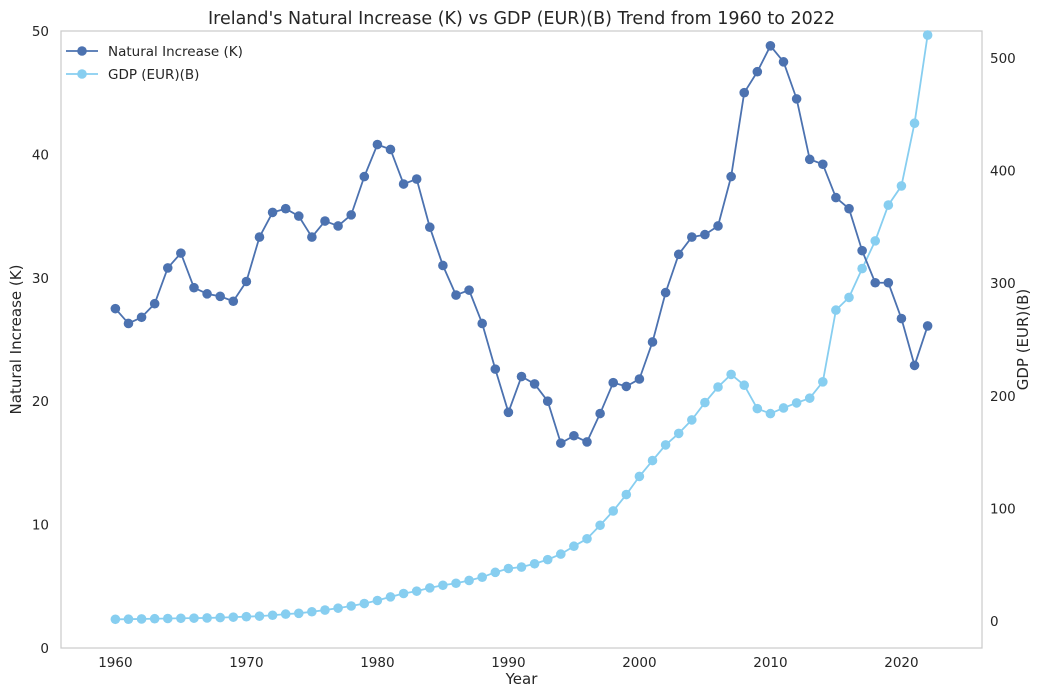 The width and height of the screenshot is (1043, 697). I want to click on x-tick-label: 2020, so click(901, 663).